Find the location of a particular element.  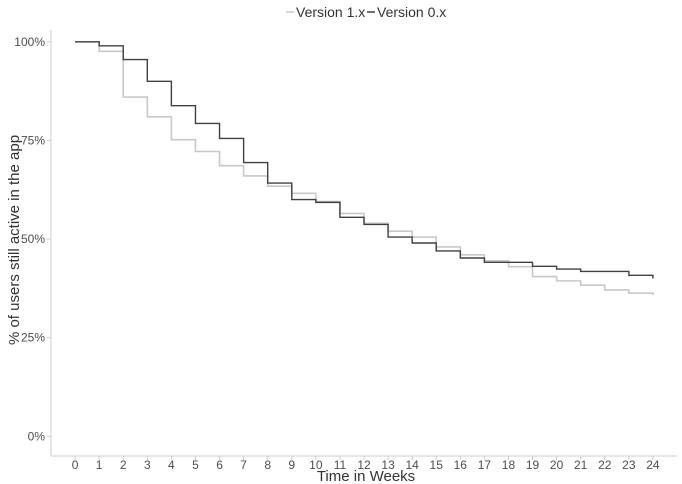

x-tick-label: 10 is located at coordinates (316, 465).